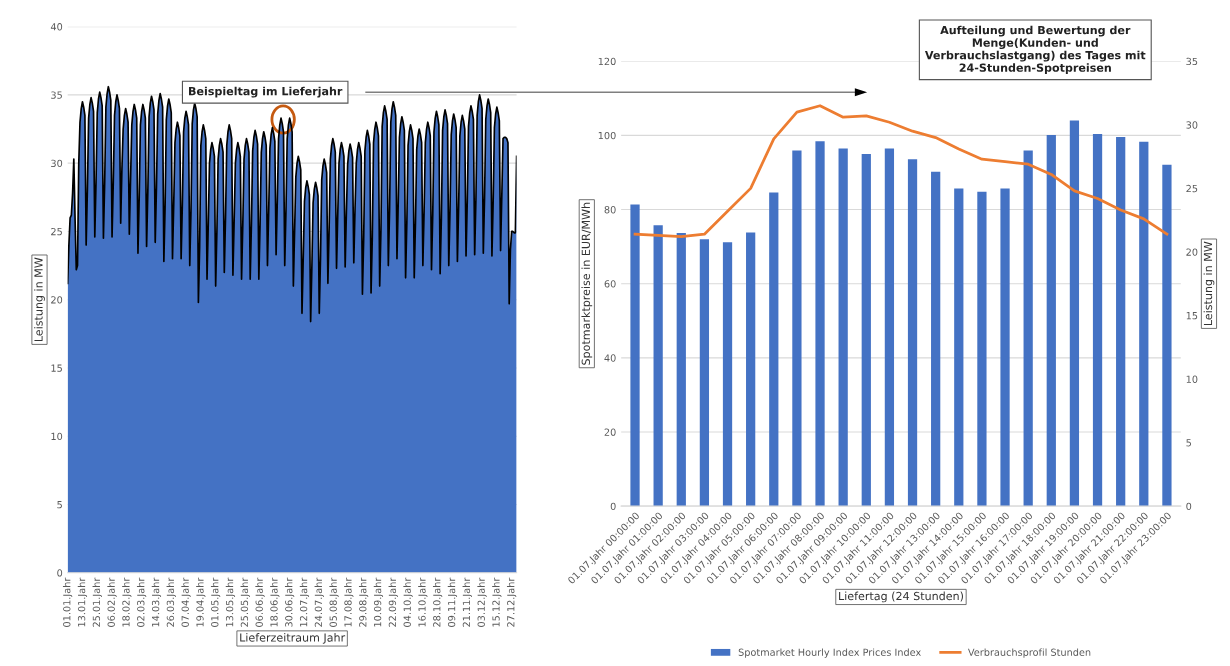 This screenshot has width=1230, height=666. Describe the element at coordinates (607, 135) in the screenshot. I see `y-tick-label: 100` at that location.